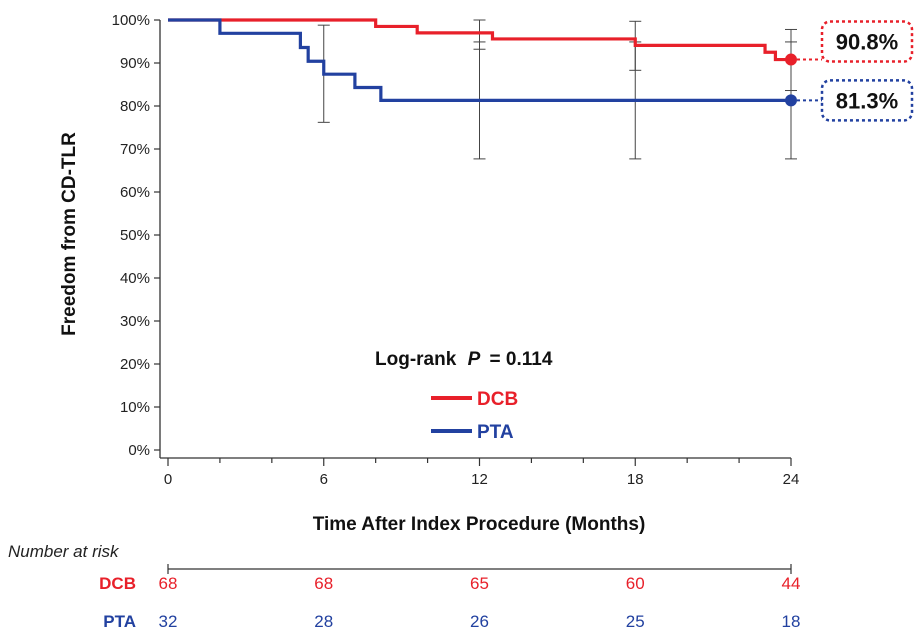 The height and width of the screenshot is (633, 916). I want to click on y-tick-label: 30%, so click(135, 321).